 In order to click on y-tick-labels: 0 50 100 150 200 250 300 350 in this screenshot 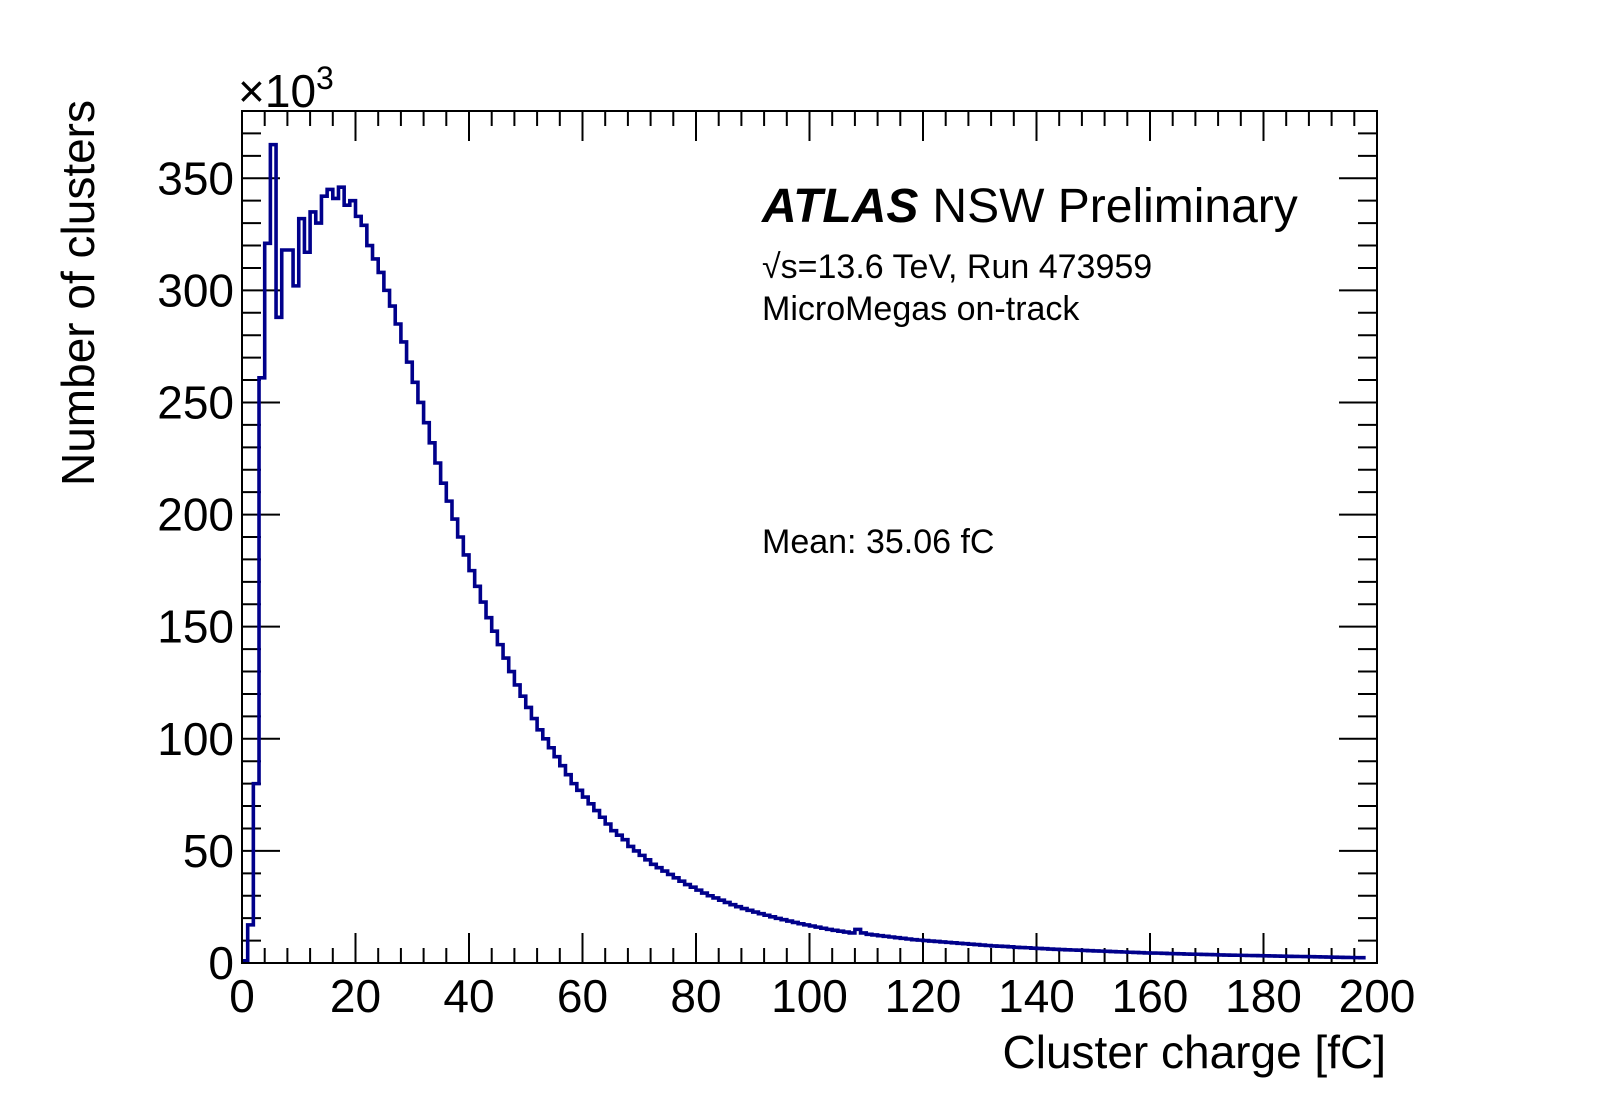, I will do `click(195, 570)`.